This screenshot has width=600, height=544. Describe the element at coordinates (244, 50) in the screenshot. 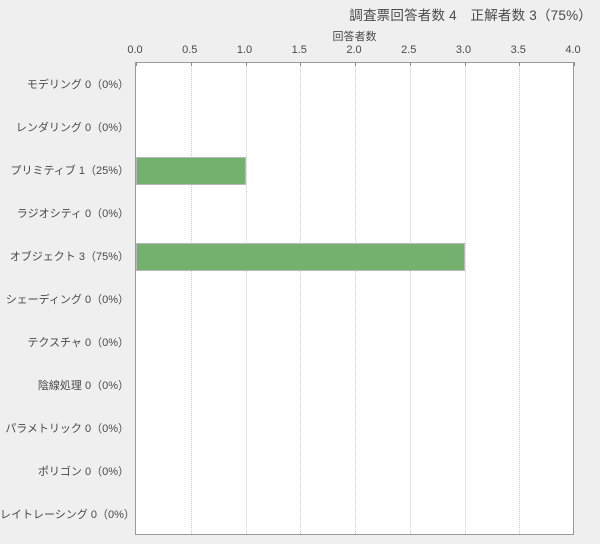

I see `x-tick-label: 1.0` at that location.